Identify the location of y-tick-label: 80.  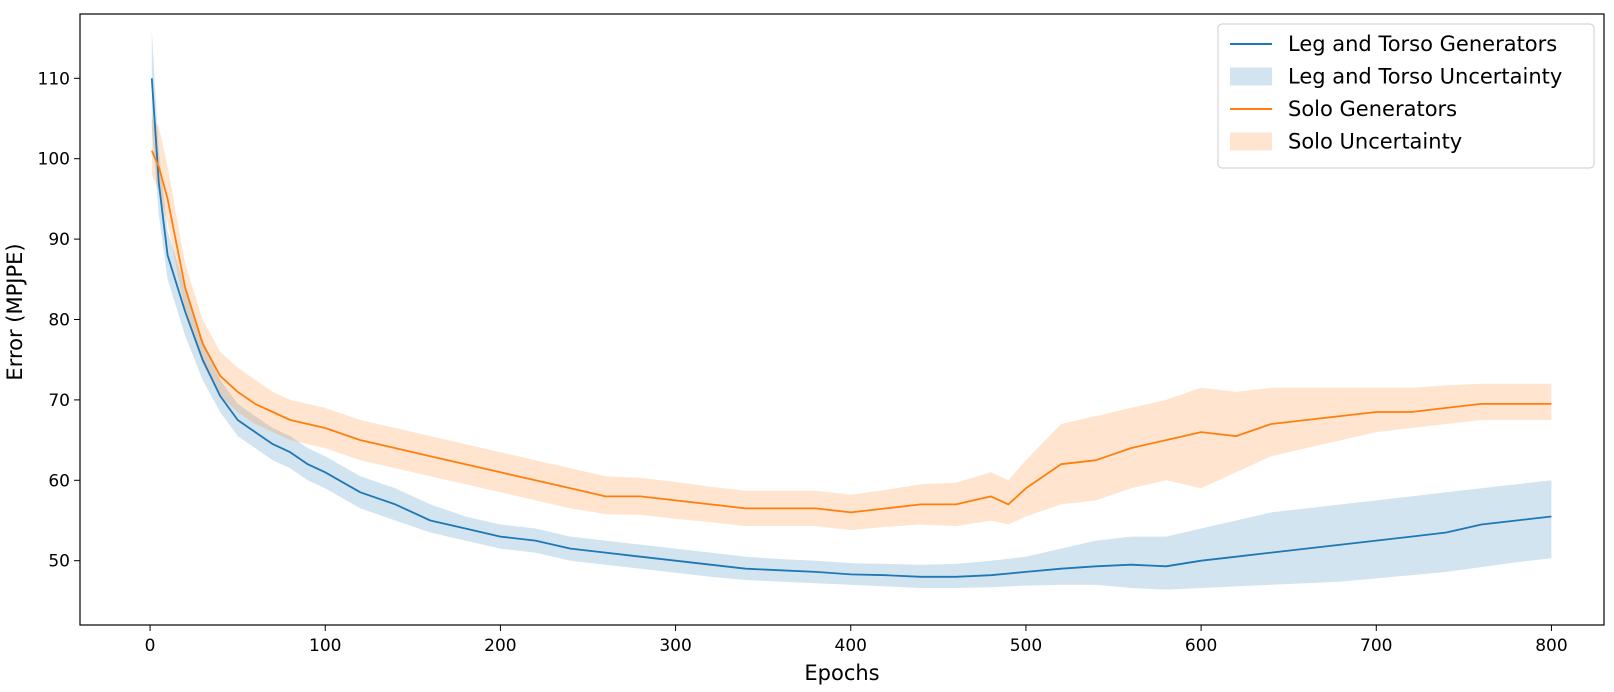
(59, 321).